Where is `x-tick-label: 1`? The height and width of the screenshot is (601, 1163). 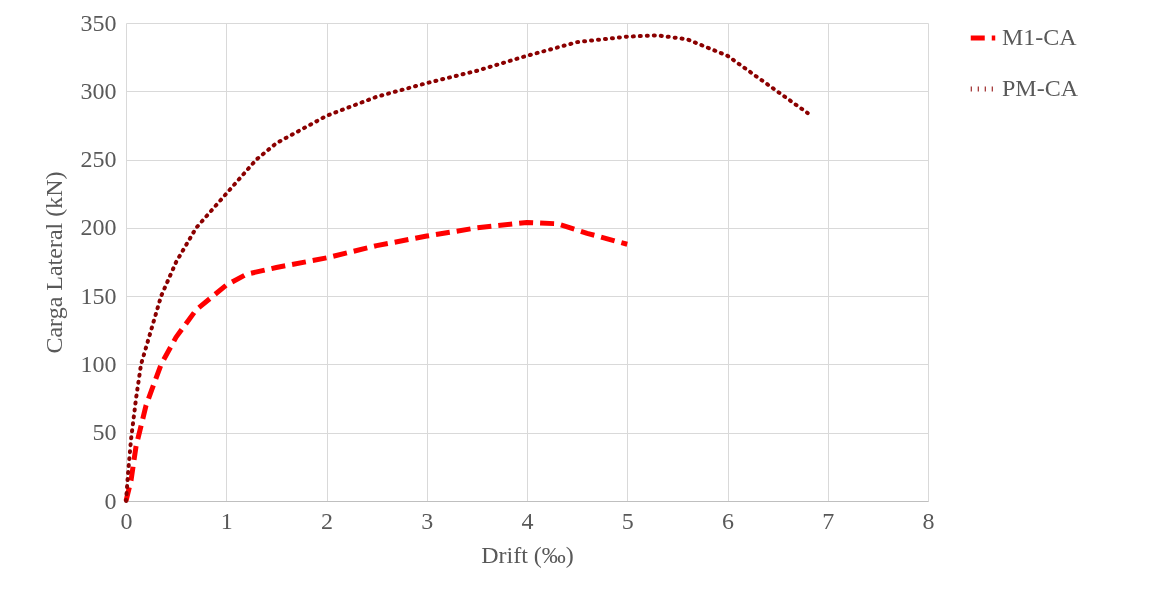
x-tick-label: 1 is located at coordinates (226, 520).